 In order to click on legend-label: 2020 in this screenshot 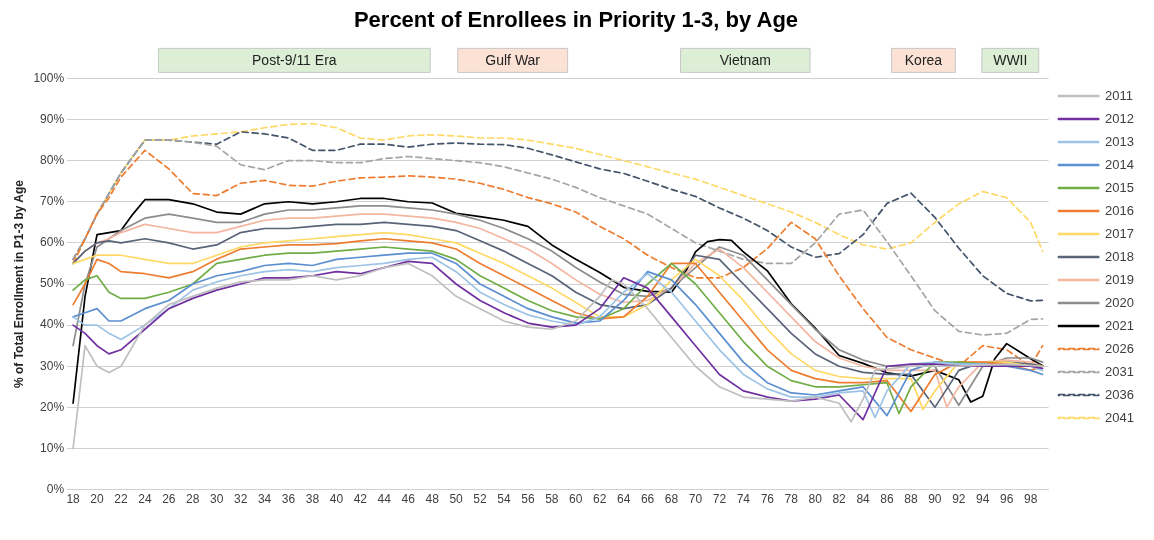, I will do `click(1119, 302)`.